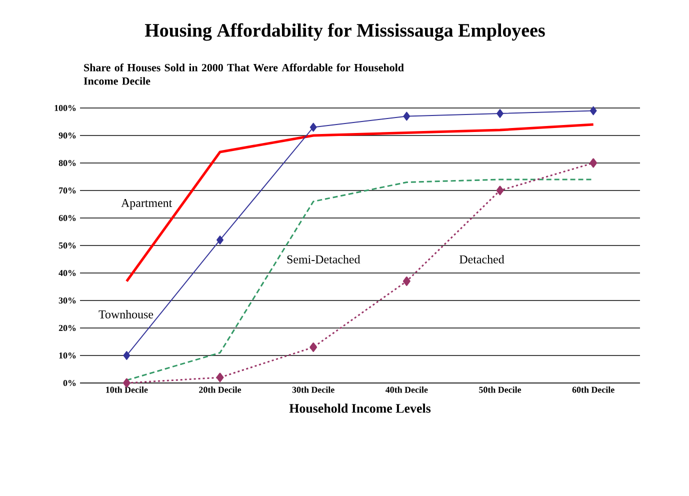 The width and height of the screenshot is (689, 496). I want to click on y-tick-label: 70%, so click(67, 190).